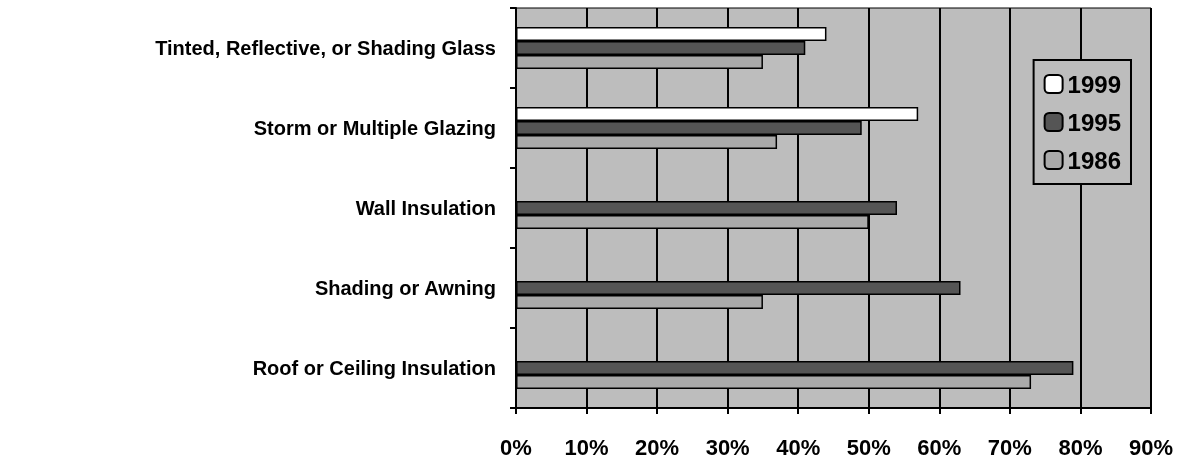 The image size is (1193, 467). I want to click on x-tick-label: 30%, so click(727, 447).